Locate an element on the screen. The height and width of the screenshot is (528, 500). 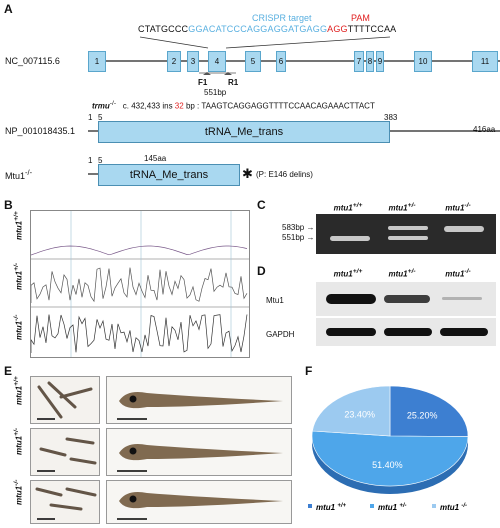
larvae-group-wt is located at coordinates (65, 400).